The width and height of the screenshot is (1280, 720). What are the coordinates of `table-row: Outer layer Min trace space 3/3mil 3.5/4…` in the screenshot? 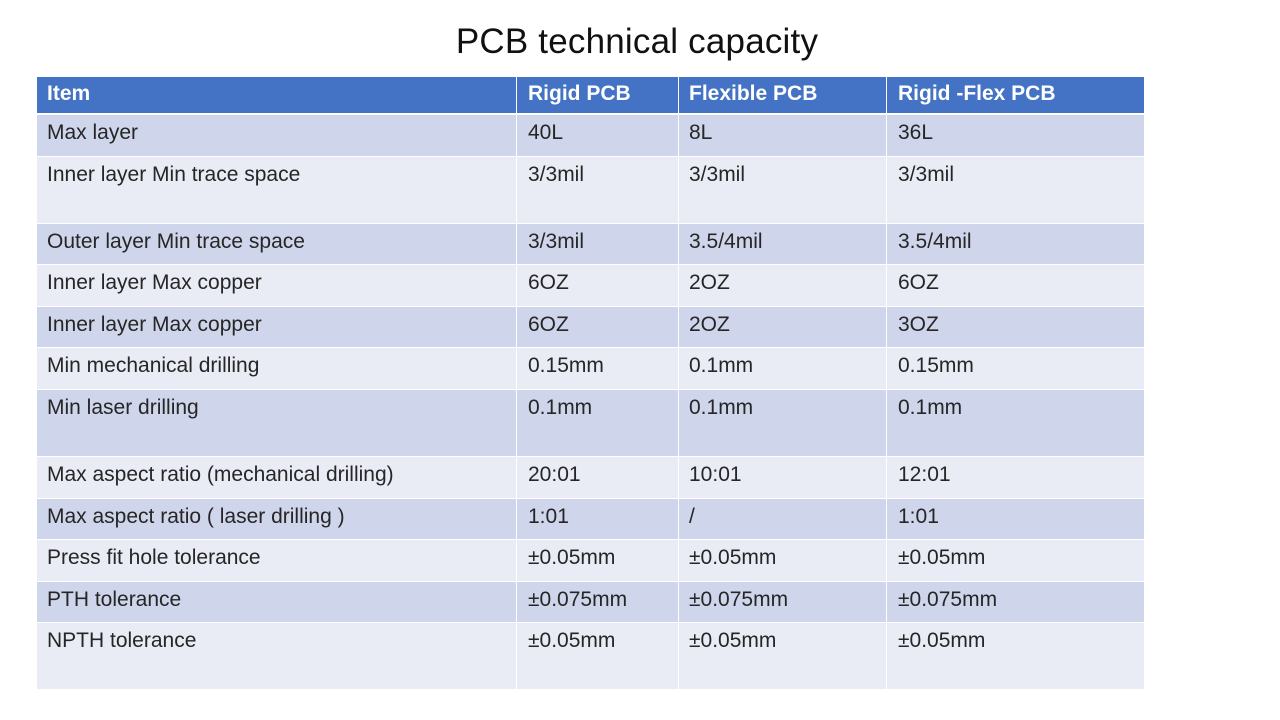 It's located at (590, 243).